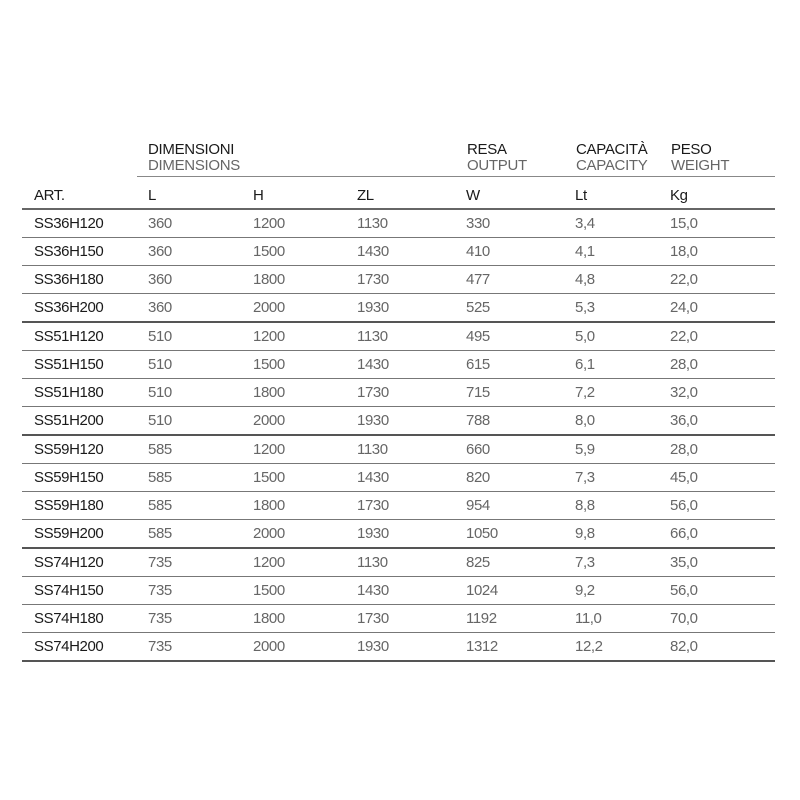  I want to click on output-header: RESA OUTPUT, so click(497, 158).